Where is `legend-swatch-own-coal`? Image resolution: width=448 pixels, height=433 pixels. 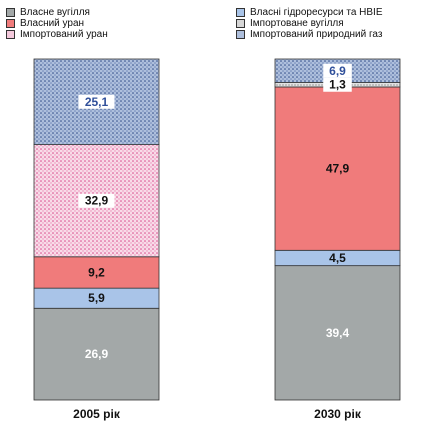
legend-swatch-own-coal is located at coordinates (10, 12).